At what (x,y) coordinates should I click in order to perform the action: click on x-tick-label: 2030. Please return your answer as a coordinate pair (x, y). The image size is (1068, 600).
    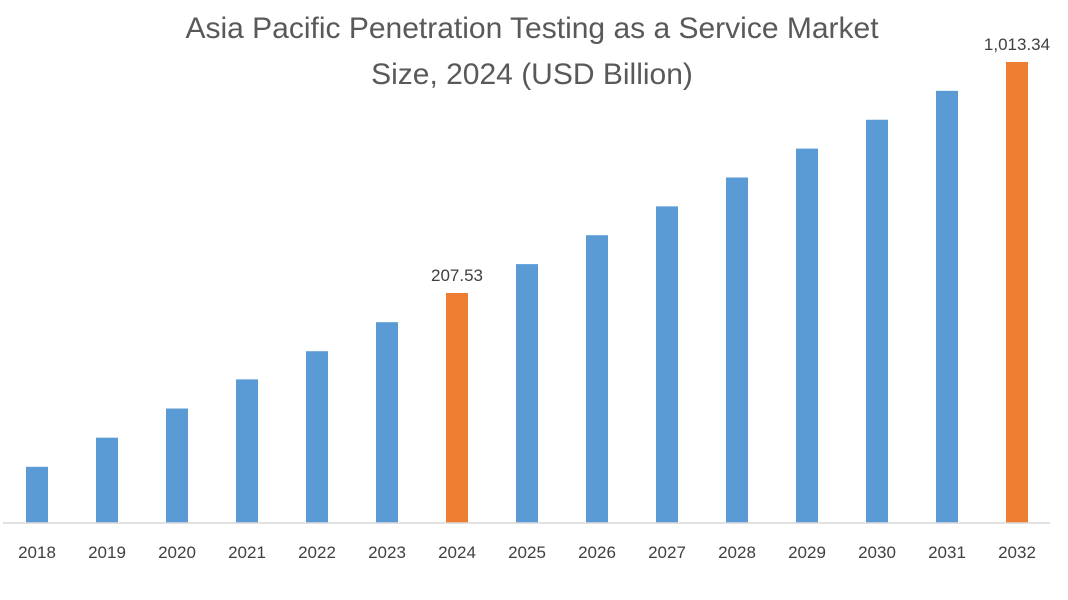
    Looking at the image, I should click on (877, 552).